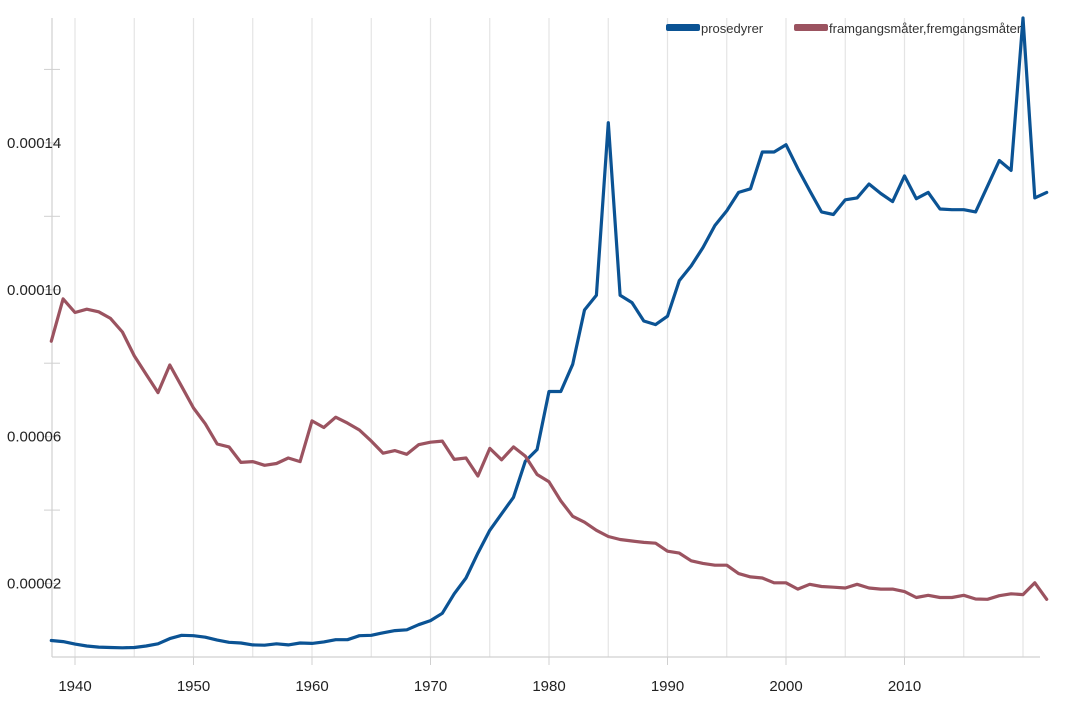 The height and width of the screenshot is (701, 1073). What do you see at coordinates (904, 686) in the screenshot?
I see `x-tick-label: 2010` at bounding box center [904, 686].